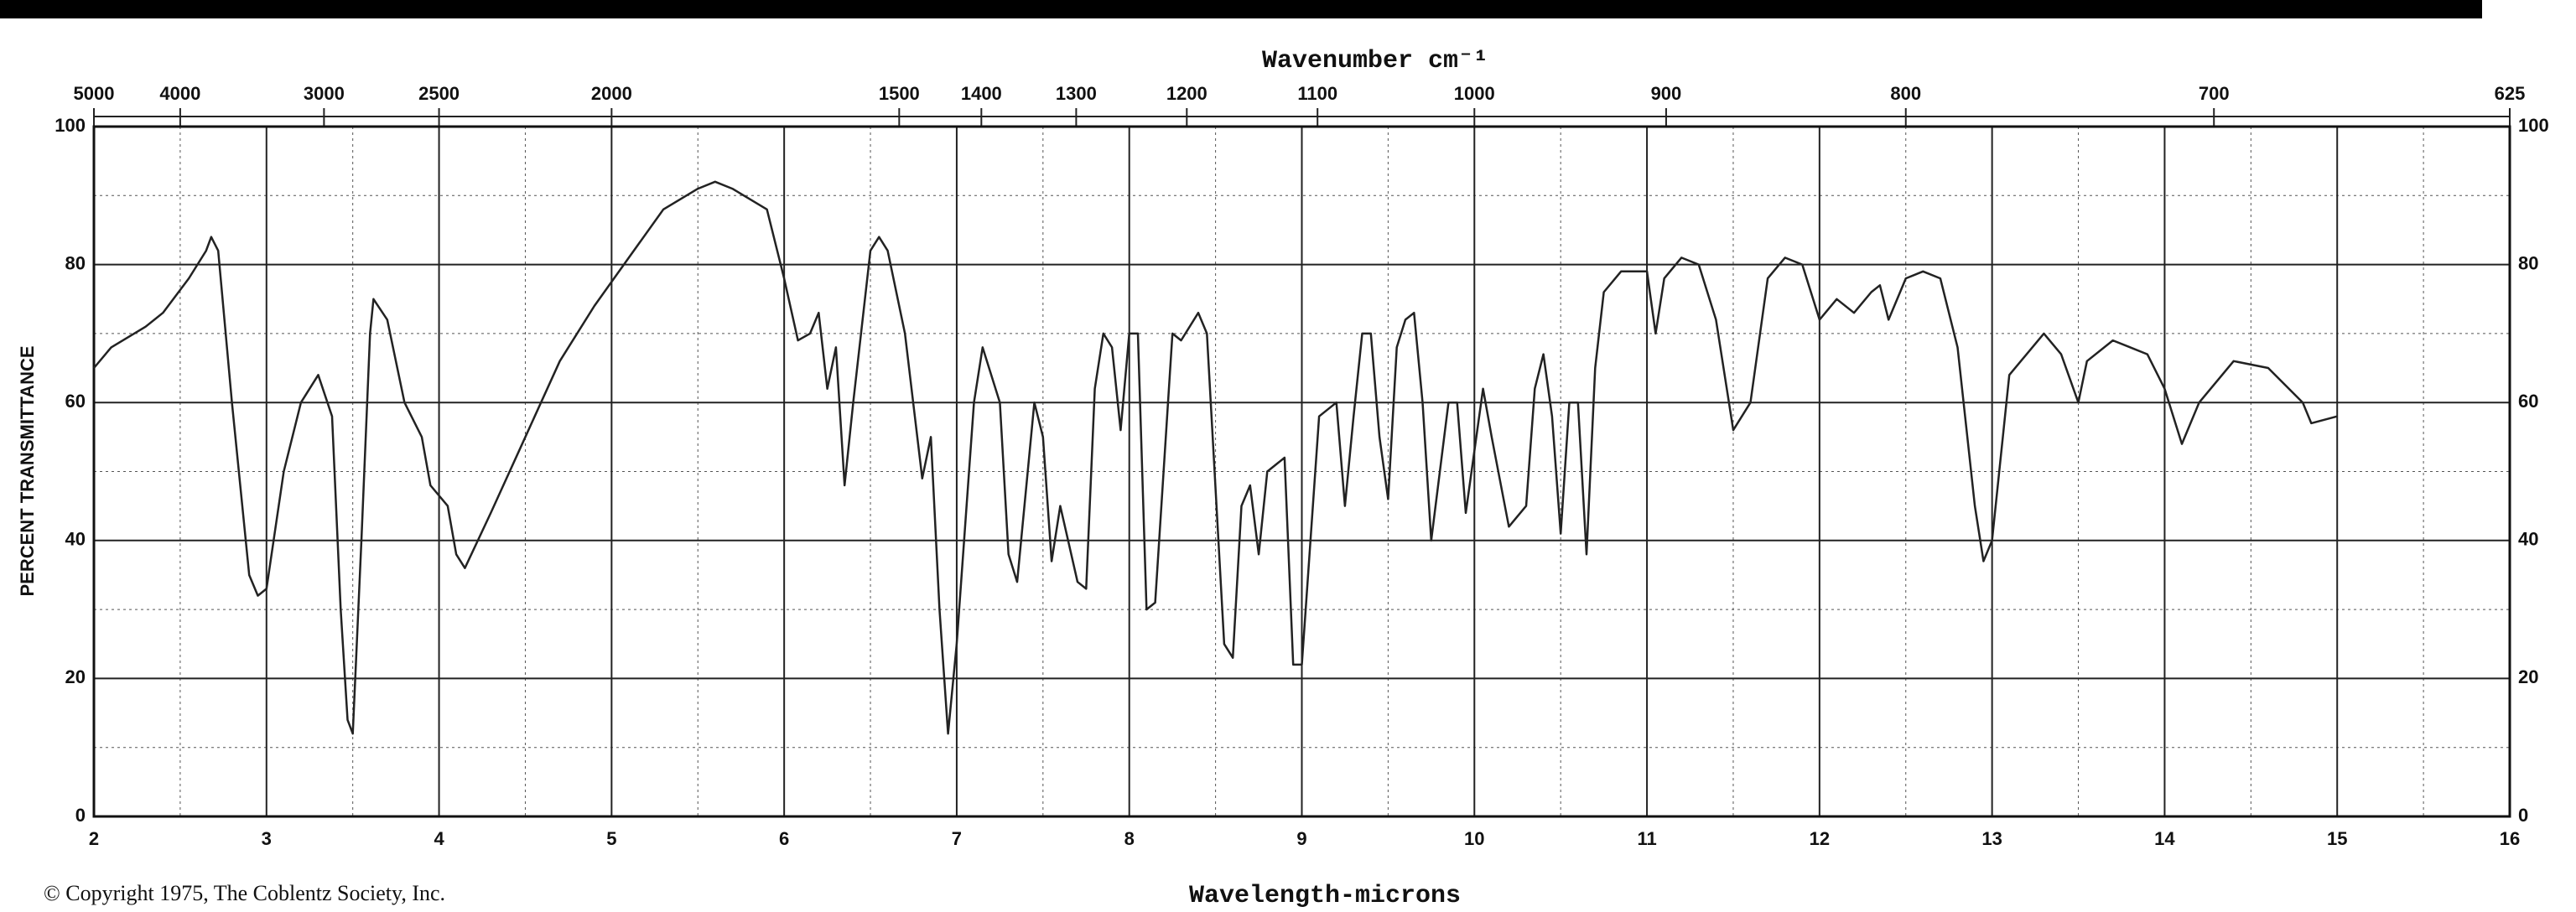  Describe the element at coordinates (94, 93) in the screenshot. I see `x2-tick-label: 5000` at that location.